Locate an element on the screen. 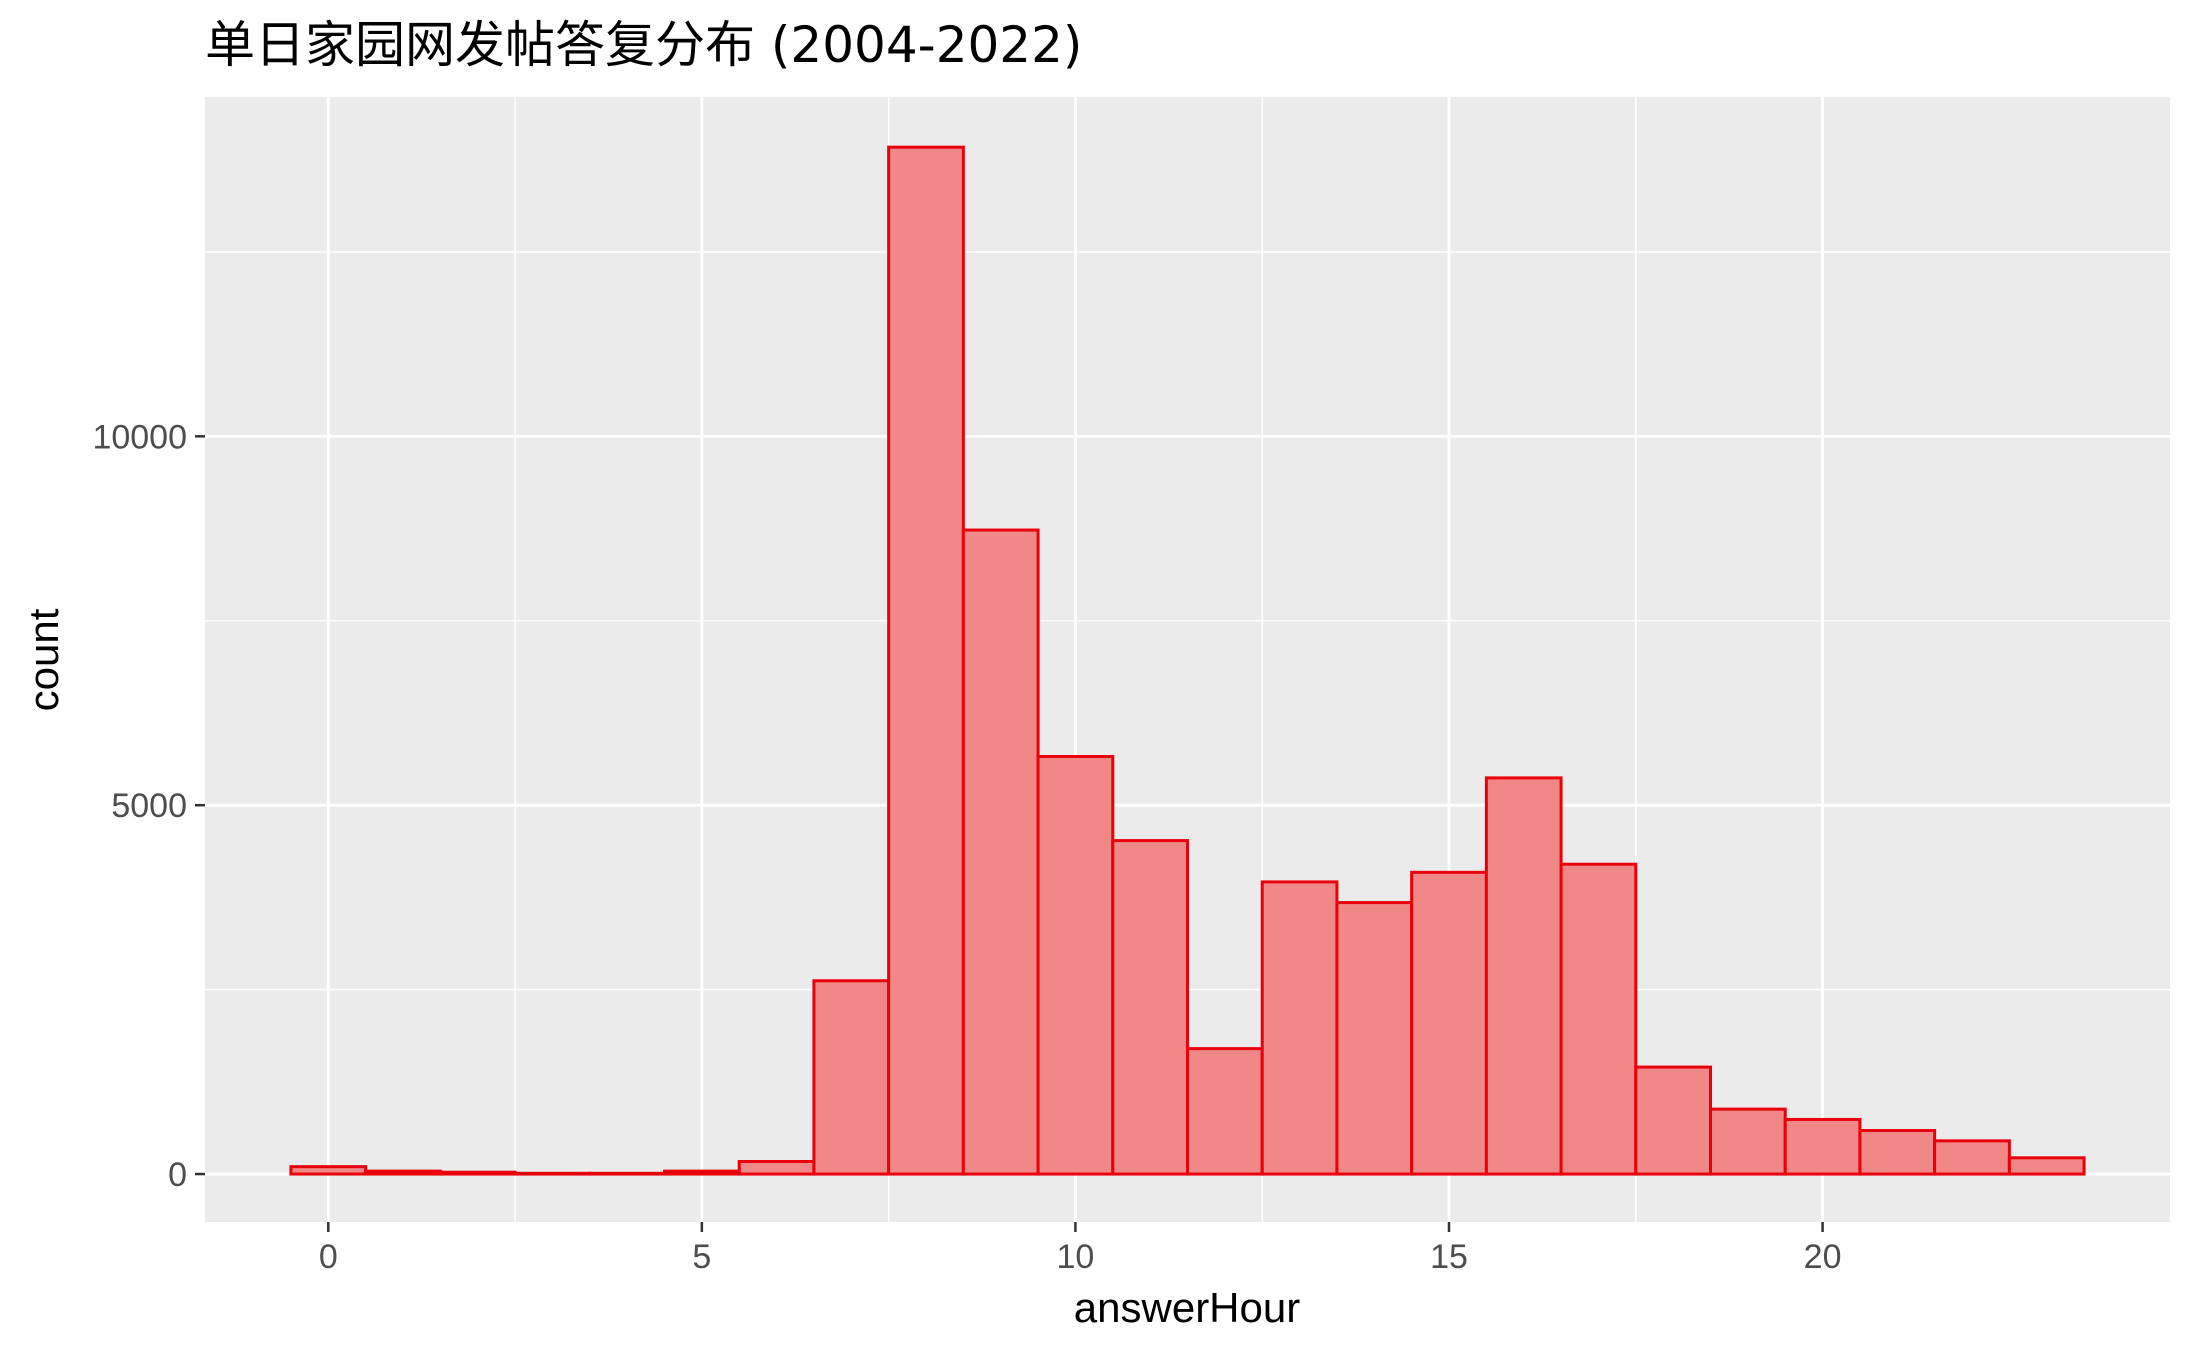 Image resolution: width=2187 pixels, height=1351 pixels. x-axis: 0 5 10 15 20 is located at coordinates (1080, 1249).